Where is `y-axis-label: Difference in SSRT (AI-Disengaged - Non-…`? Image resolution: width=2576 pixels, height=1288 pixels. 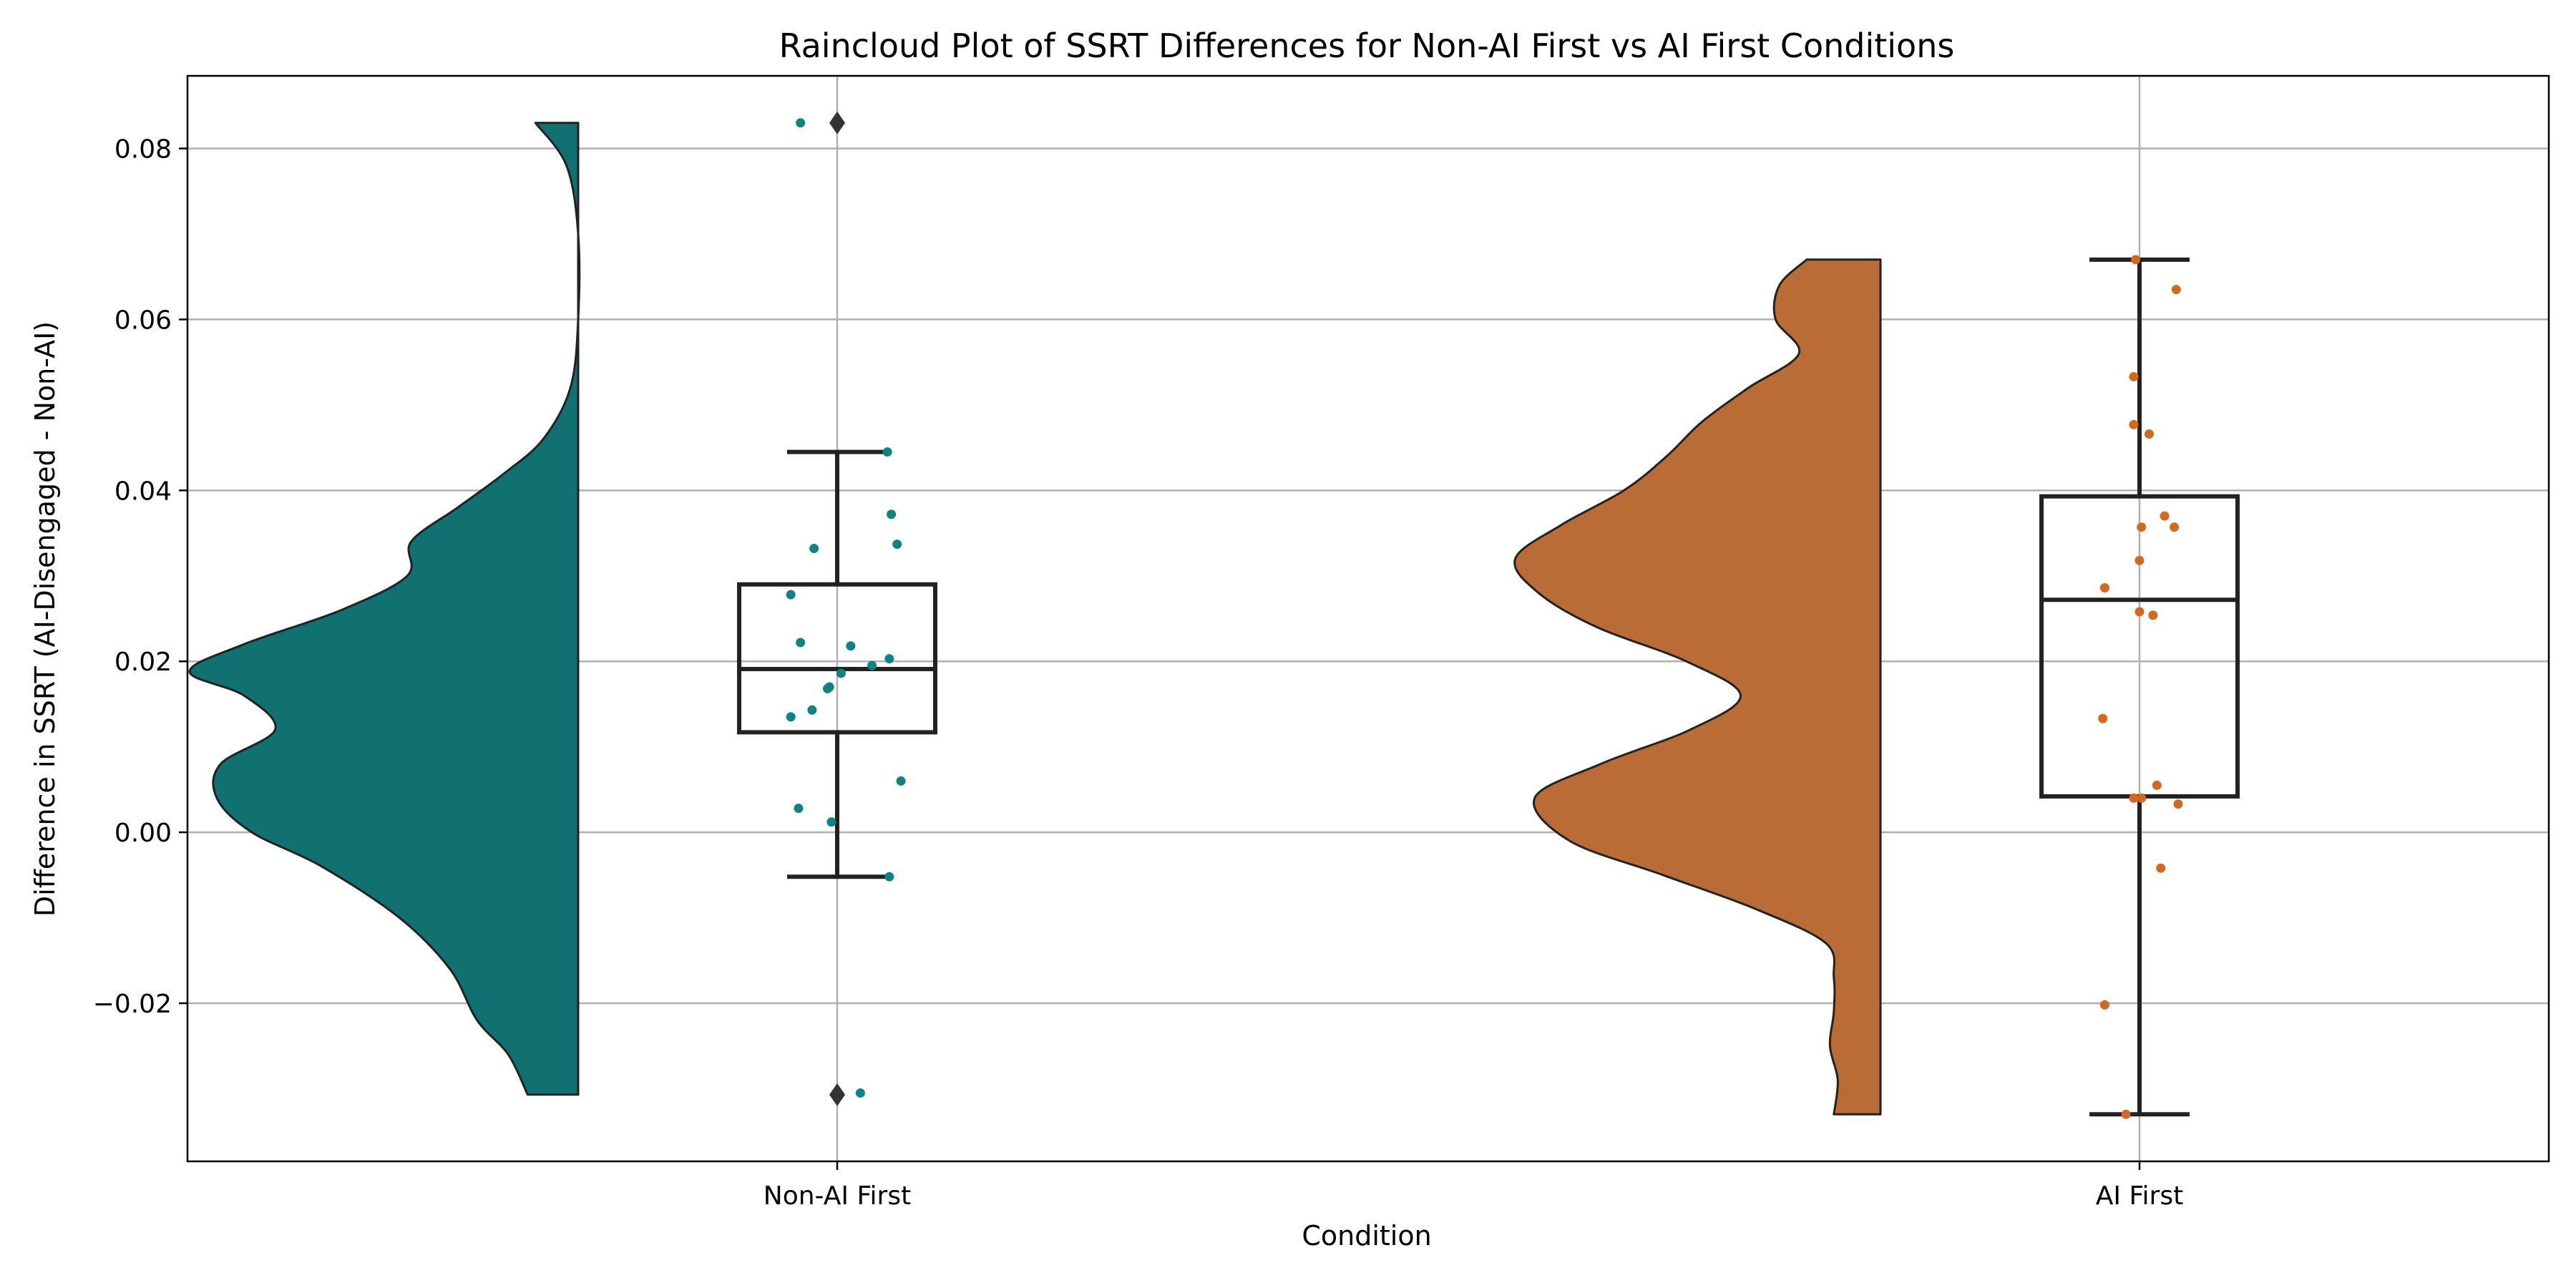 y-axis-label: Difference in SSRT (AI-Disengaged - Non-… is located at coordinates (45, 619).